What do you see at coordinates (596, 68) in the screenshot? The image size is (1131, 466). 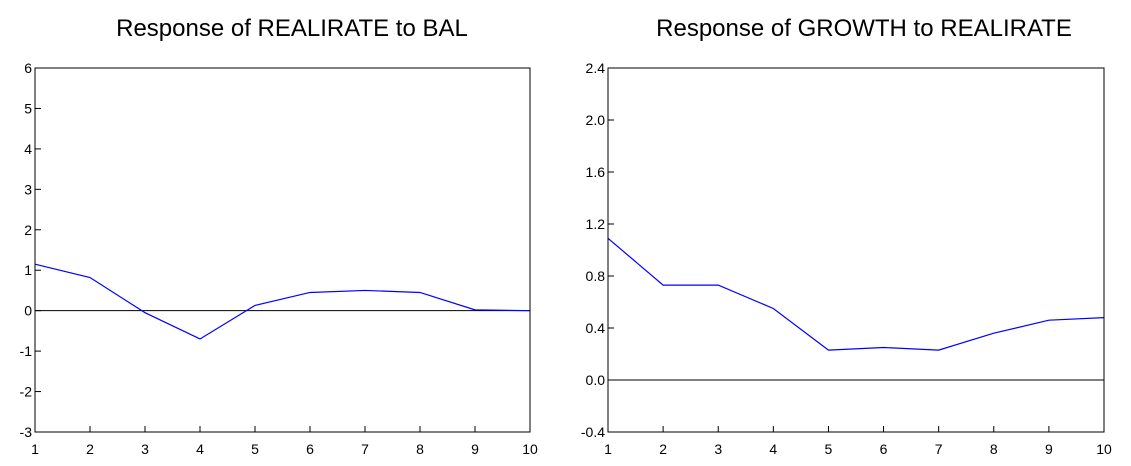 I see `chart-2-ytick-label: 2.4` at bounding box center [596, 68].